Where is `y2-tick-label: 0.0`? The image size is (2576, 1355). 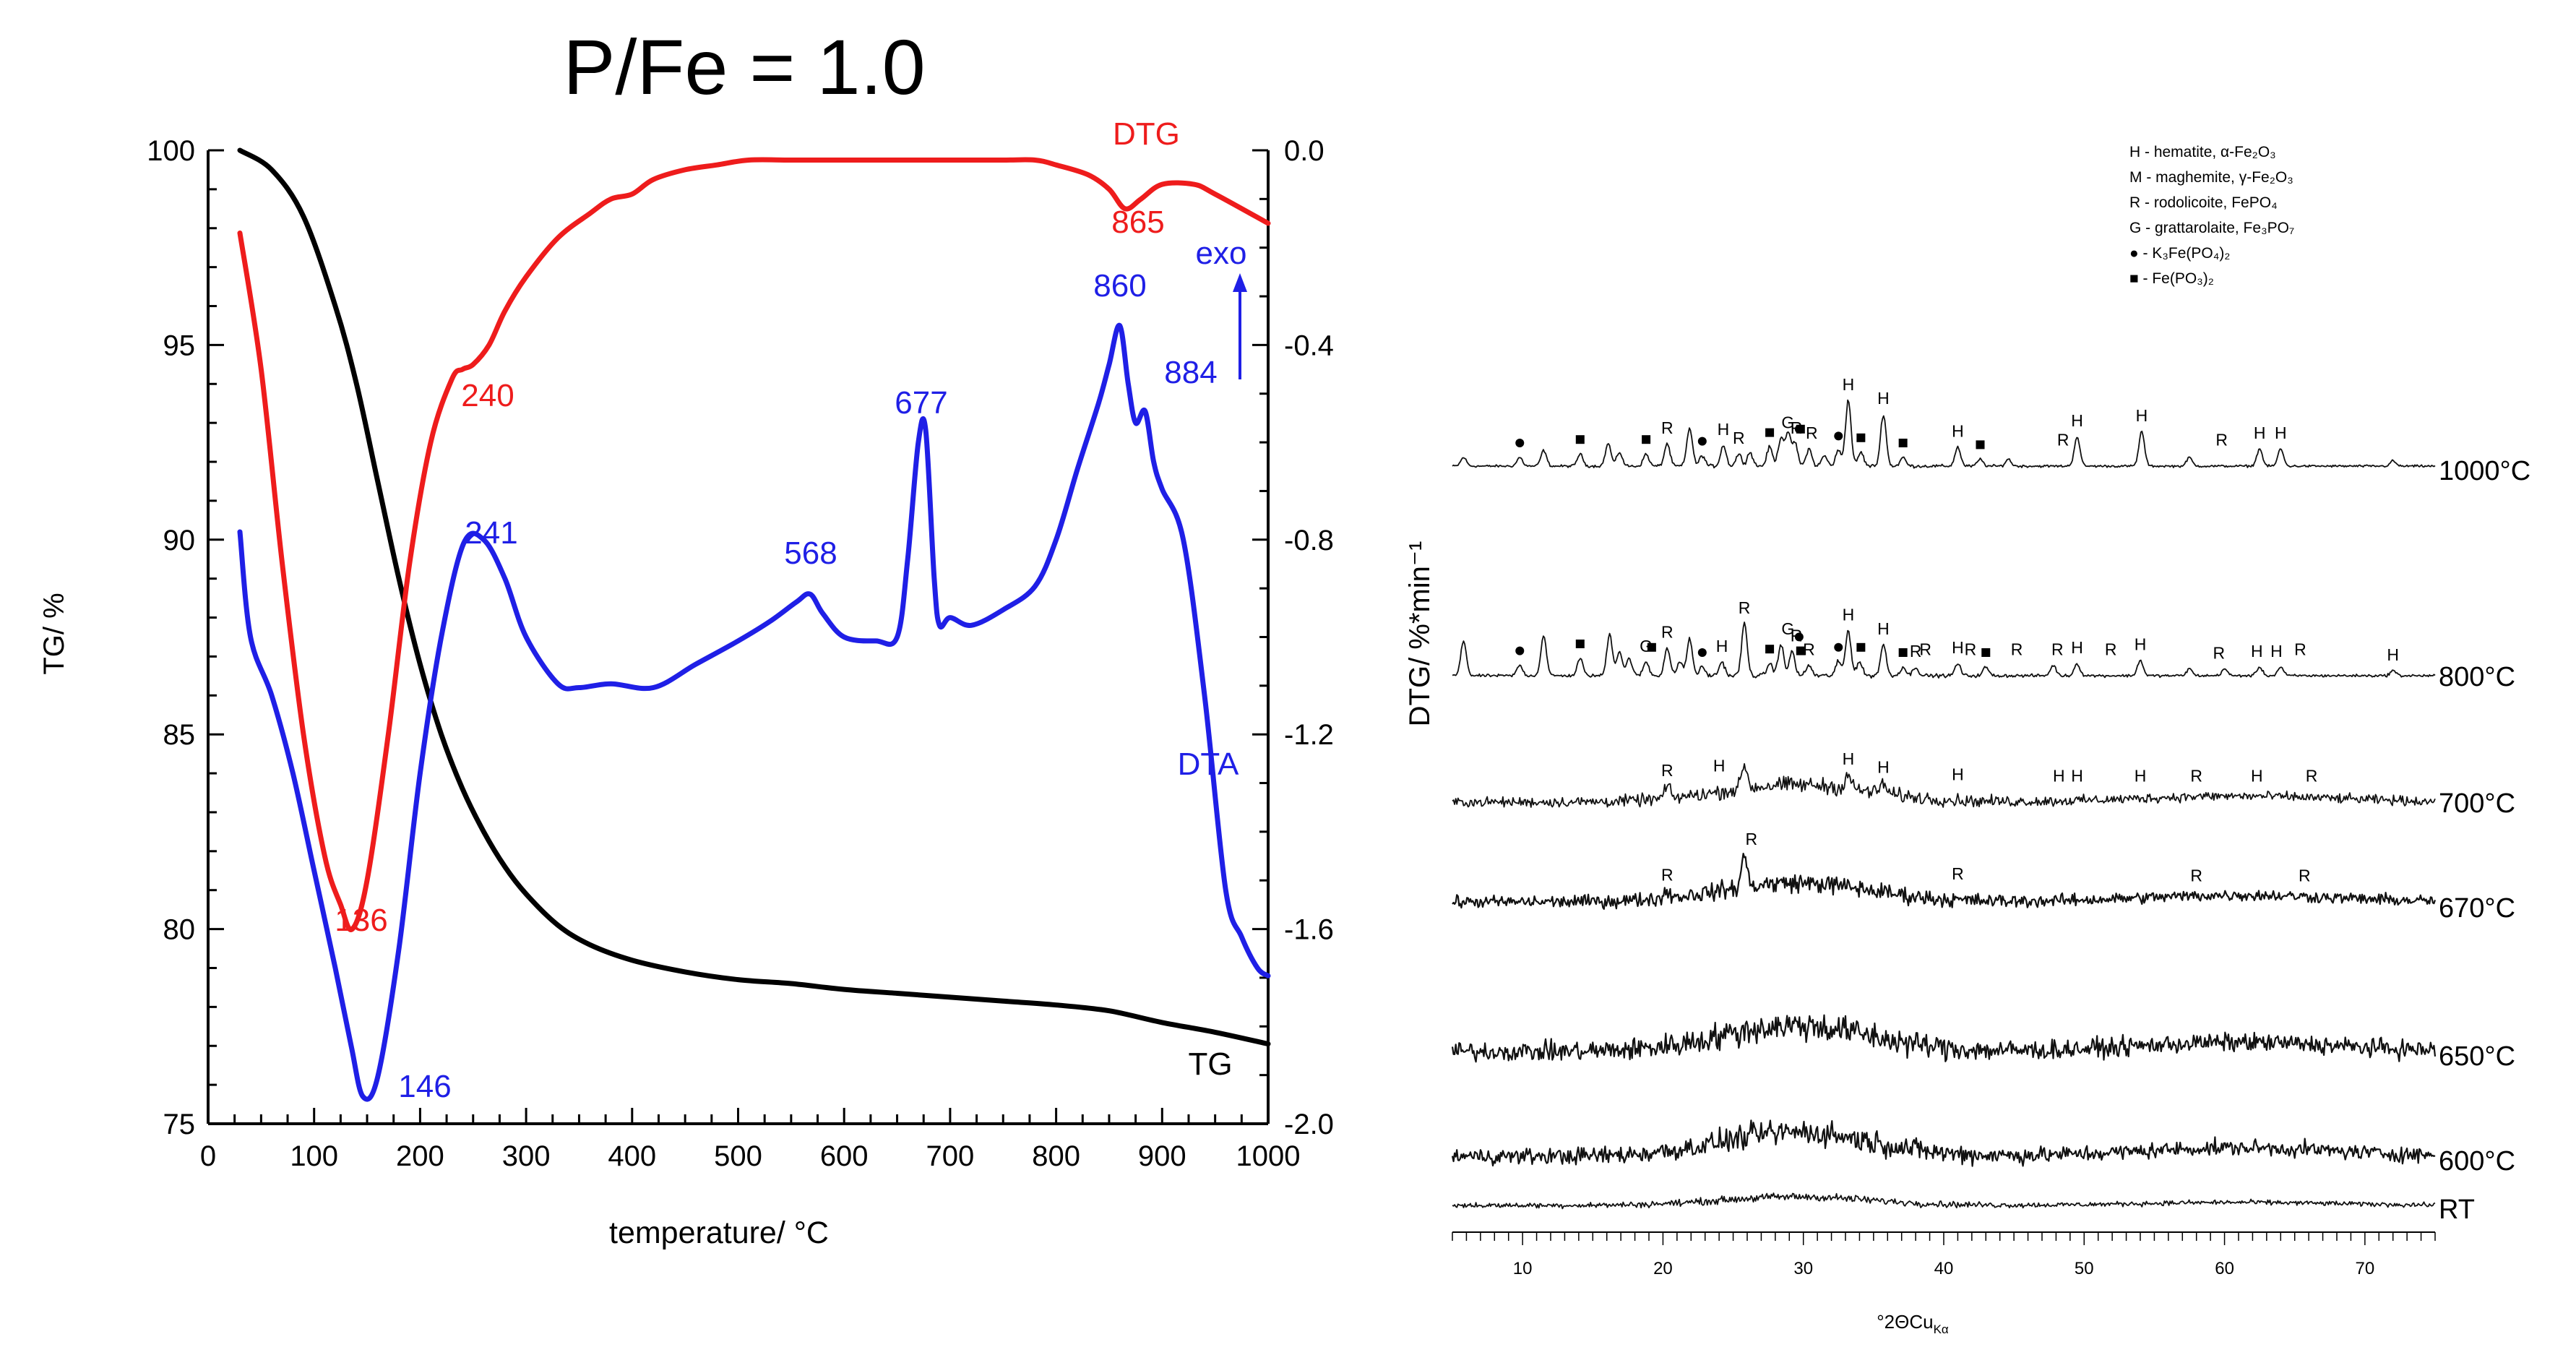
y2-tick-label: 0.0 is located at coordinates (1304, 151).